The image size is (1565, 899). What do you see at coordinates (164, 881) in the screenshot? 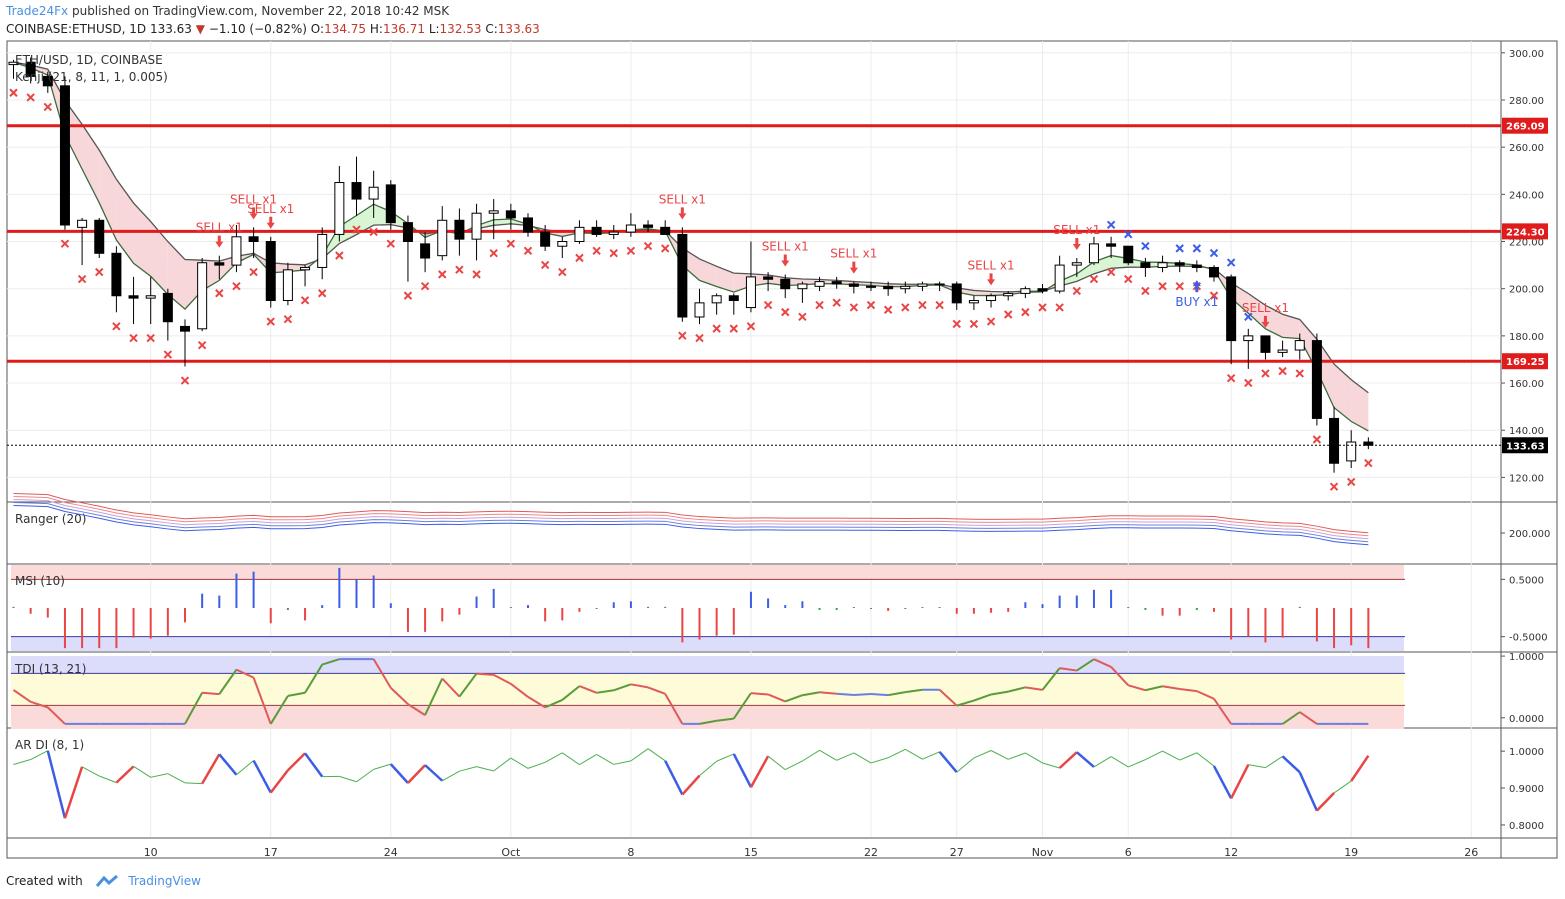
I see `tradingview-link: TradingView` at bounding box center [164, 881].